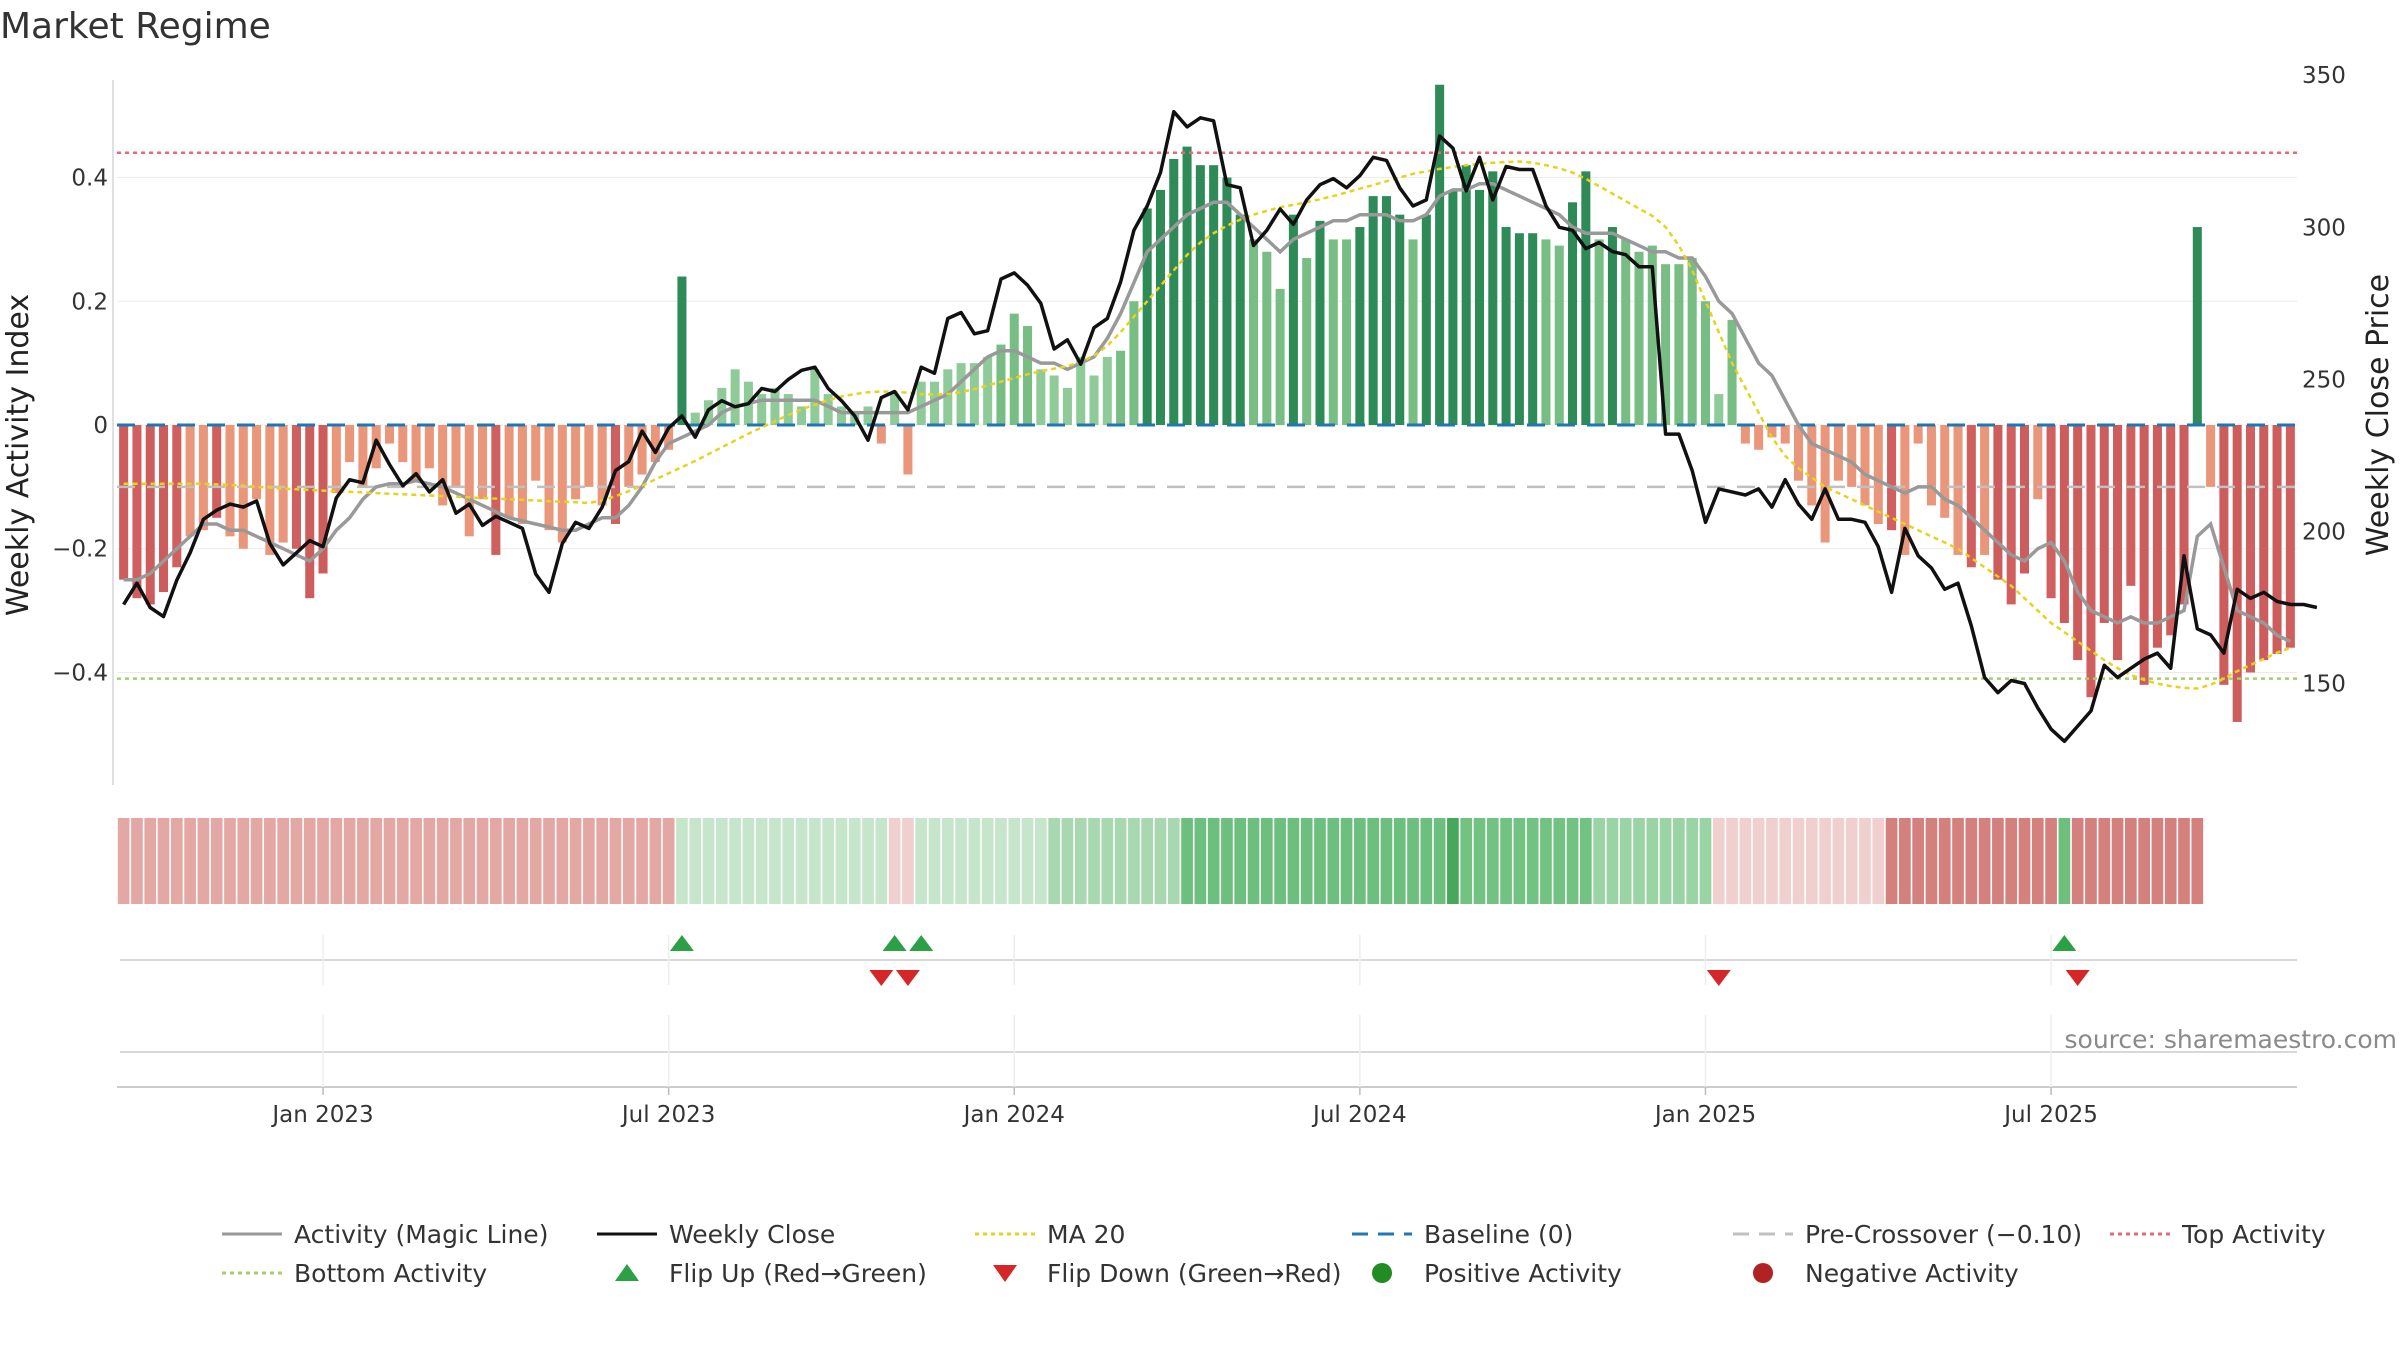  I want to click on y-left-tick-label: 0.4, so click(89, 179).